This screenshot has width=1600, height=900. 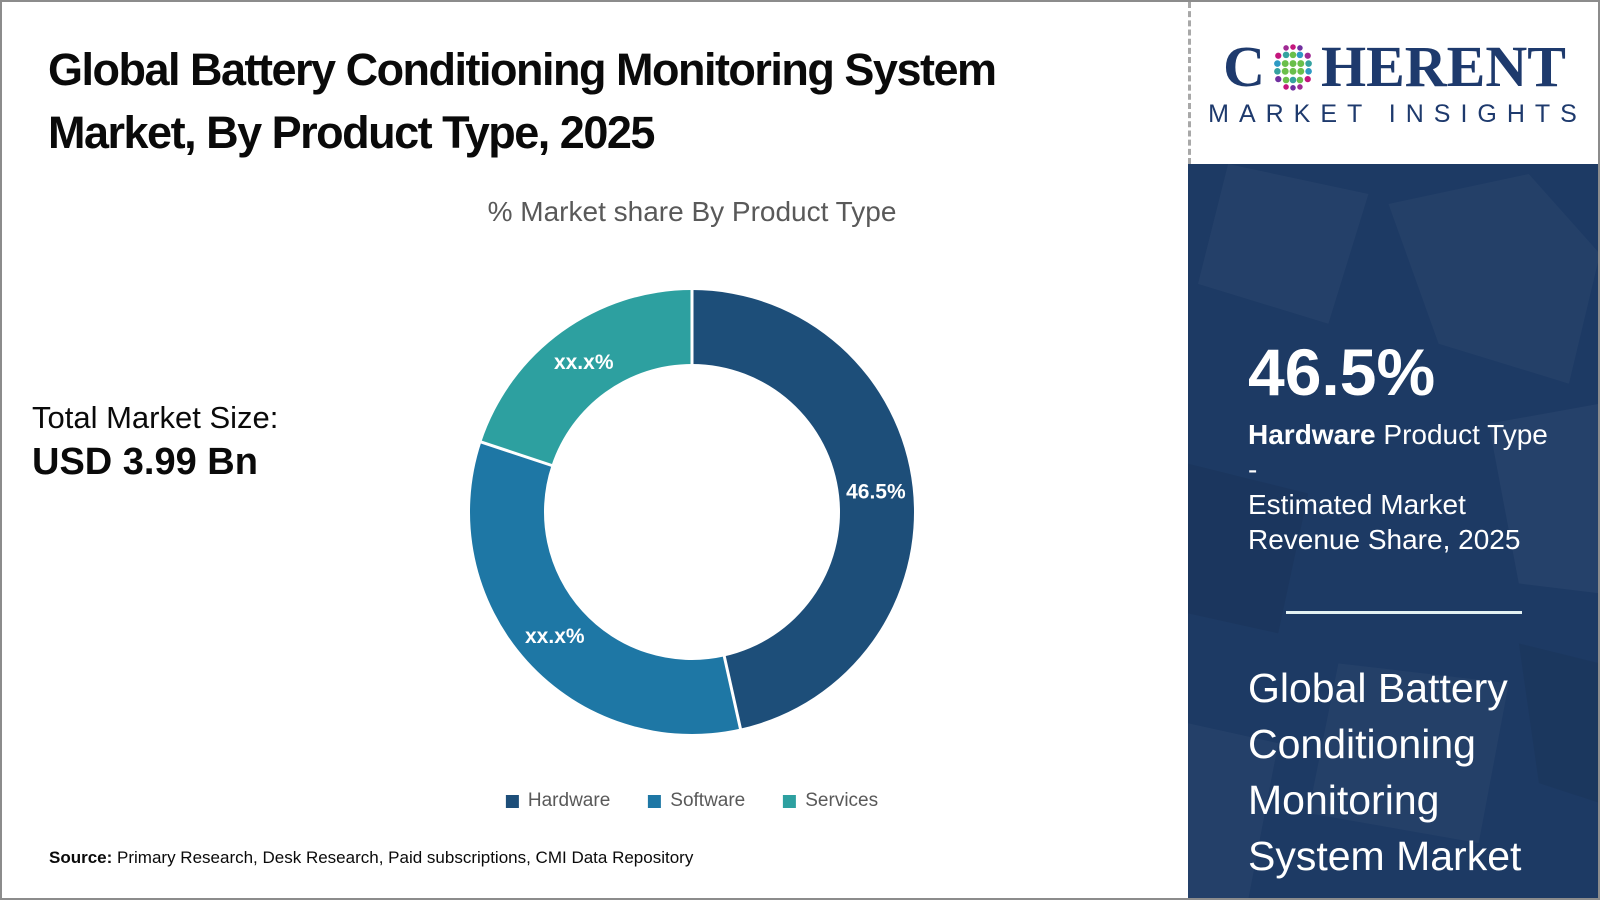 I want to click on donut-chart-svg: 46.5% xx.x% xx.x%, so click(x=692, y=511).